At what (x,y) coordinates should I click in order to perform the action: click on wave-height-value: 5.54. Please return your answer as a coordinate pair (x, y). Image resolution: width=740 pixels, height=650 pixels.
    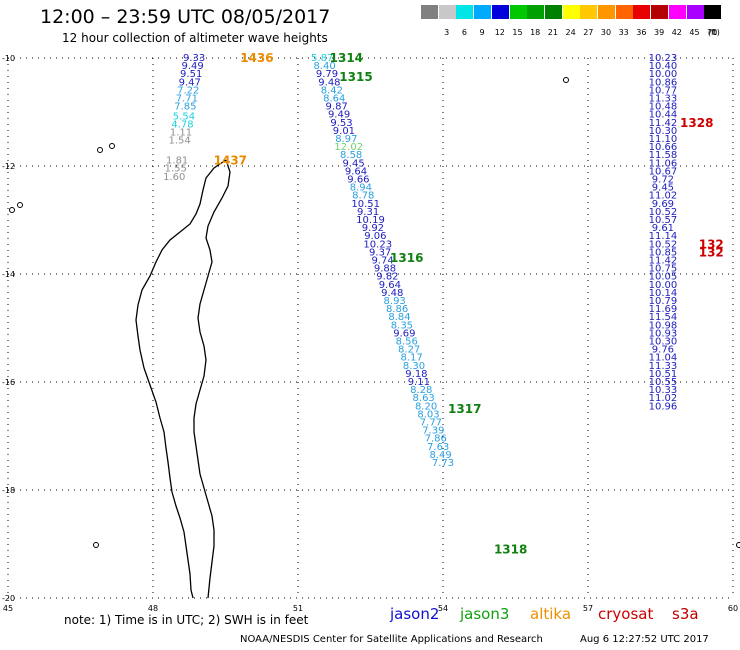
    Looking at the image, I should click on (184, 116).